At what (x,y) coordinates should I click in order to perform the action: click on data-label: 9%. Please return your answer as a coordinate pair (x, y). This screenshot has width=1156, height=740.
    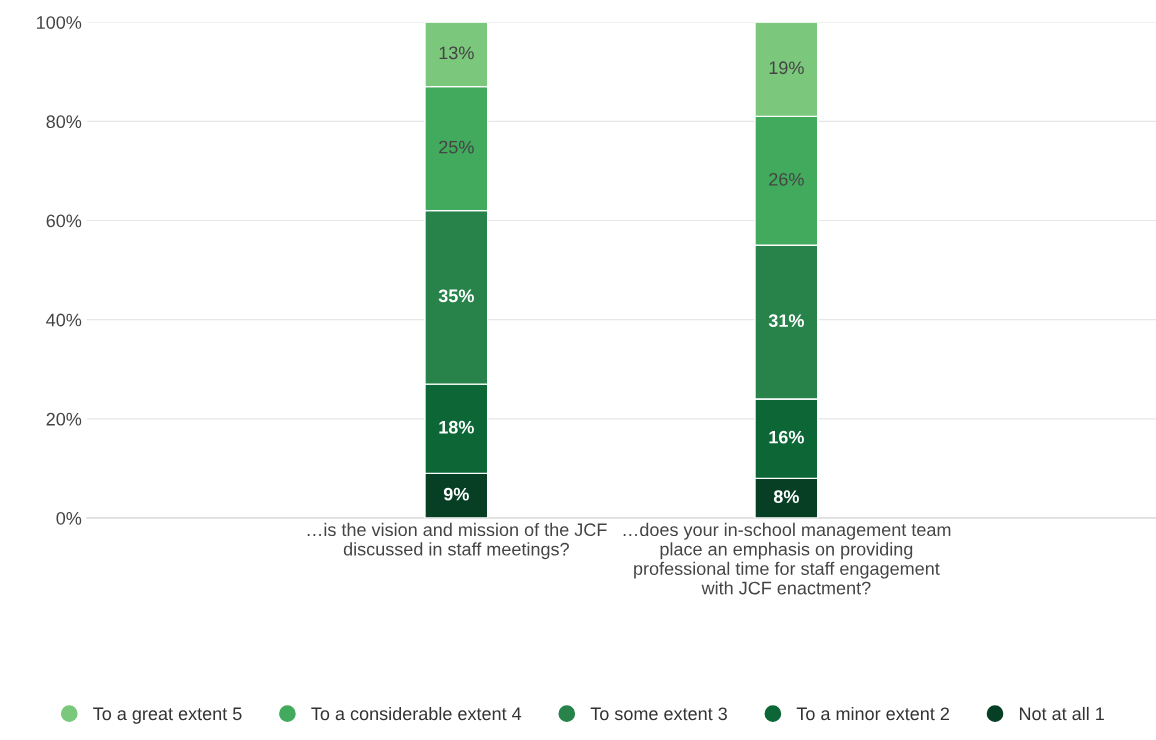
    Looking at the image, I should click on (456, 494).